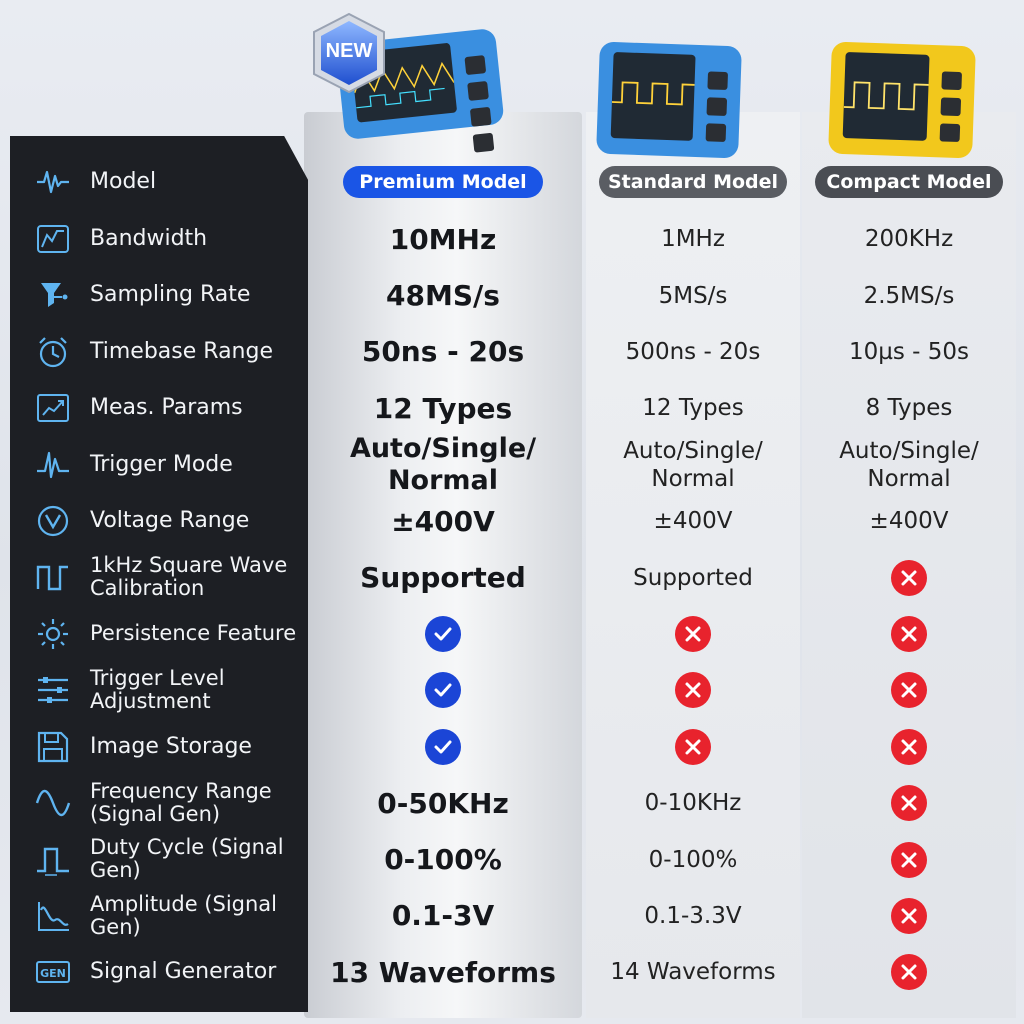 This screenshot has height=1024, width=1024. I want to click on gauge-icon, so click(53, 521).